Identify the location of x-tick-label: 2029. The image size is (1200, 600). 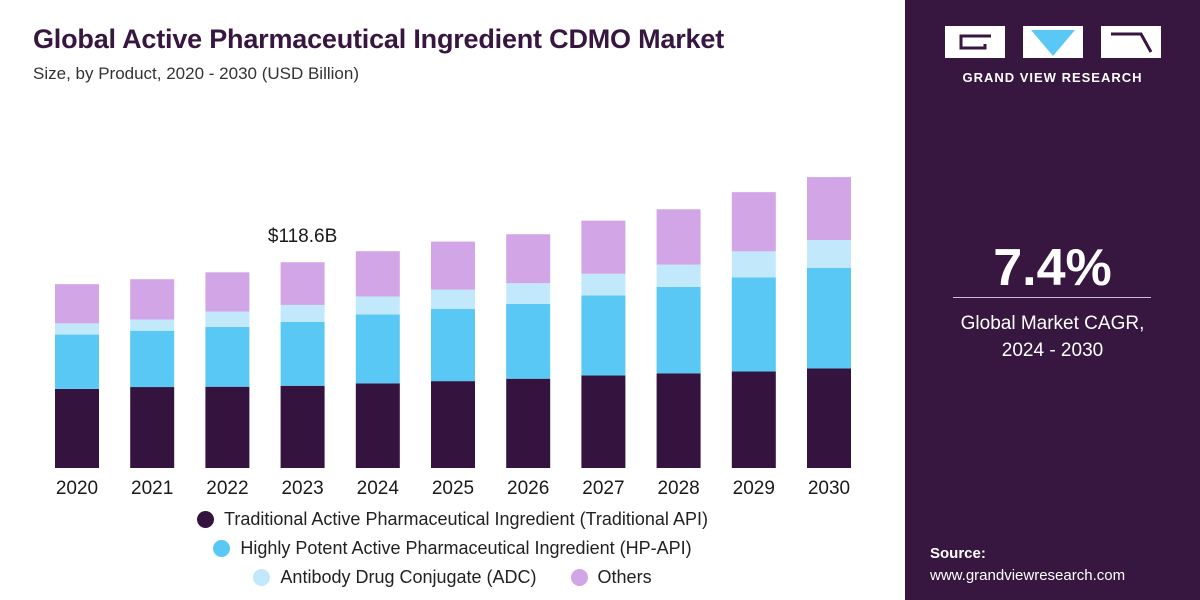
(754, 488).